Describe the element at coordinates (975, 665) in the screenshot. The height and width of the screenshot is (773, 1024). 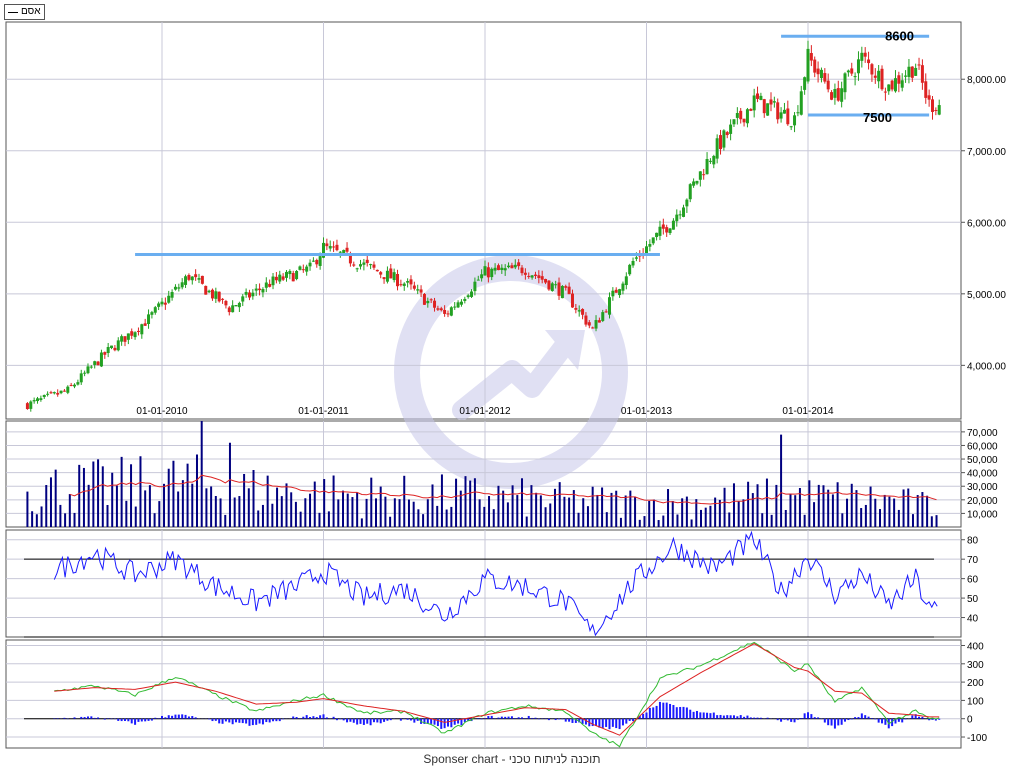
I see `y-tick-label-macd: 300` at that location.